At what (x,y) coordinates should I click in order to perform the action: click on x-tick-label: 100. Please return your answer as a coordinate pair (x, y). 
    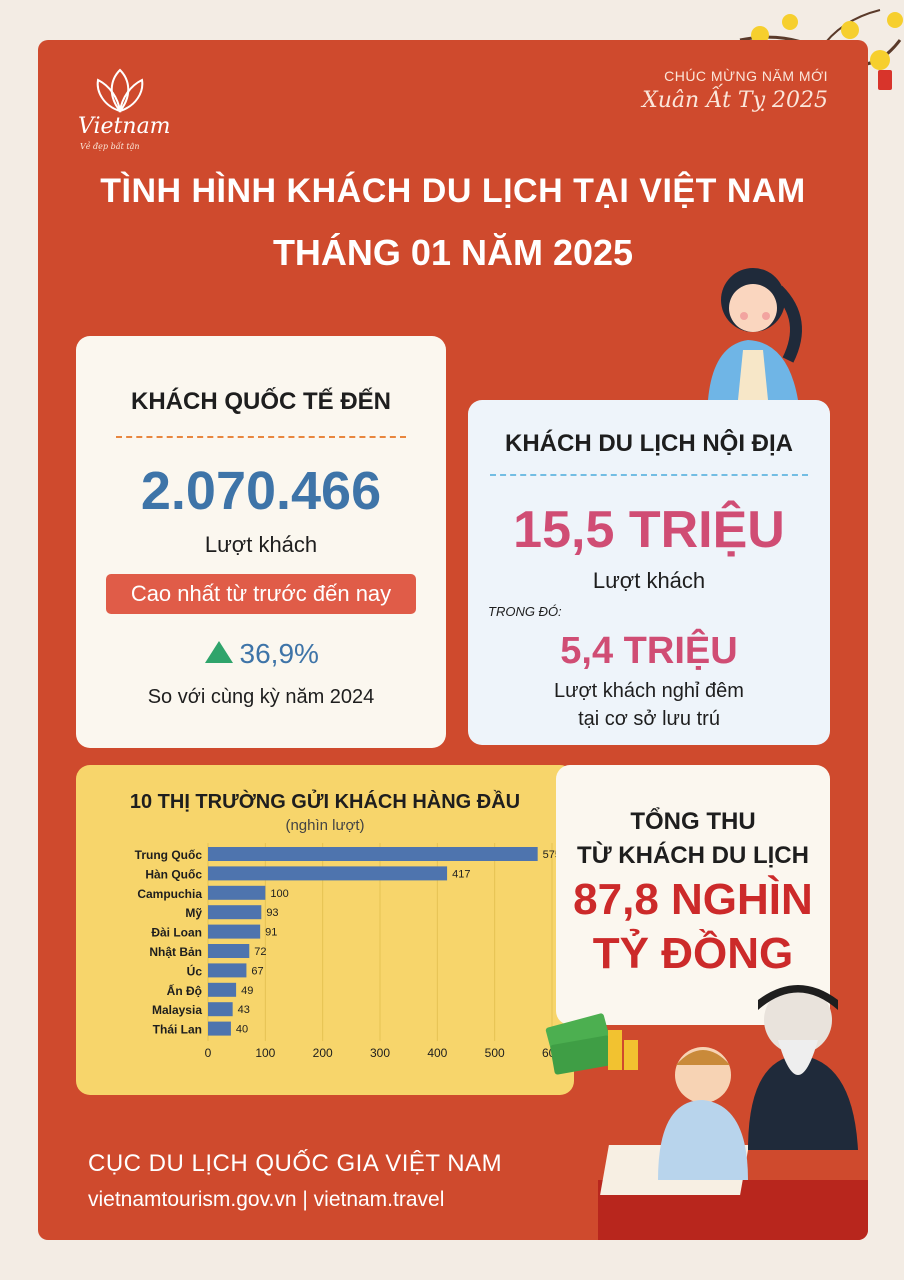
    Looking at the image, I should click on (265, 1053).